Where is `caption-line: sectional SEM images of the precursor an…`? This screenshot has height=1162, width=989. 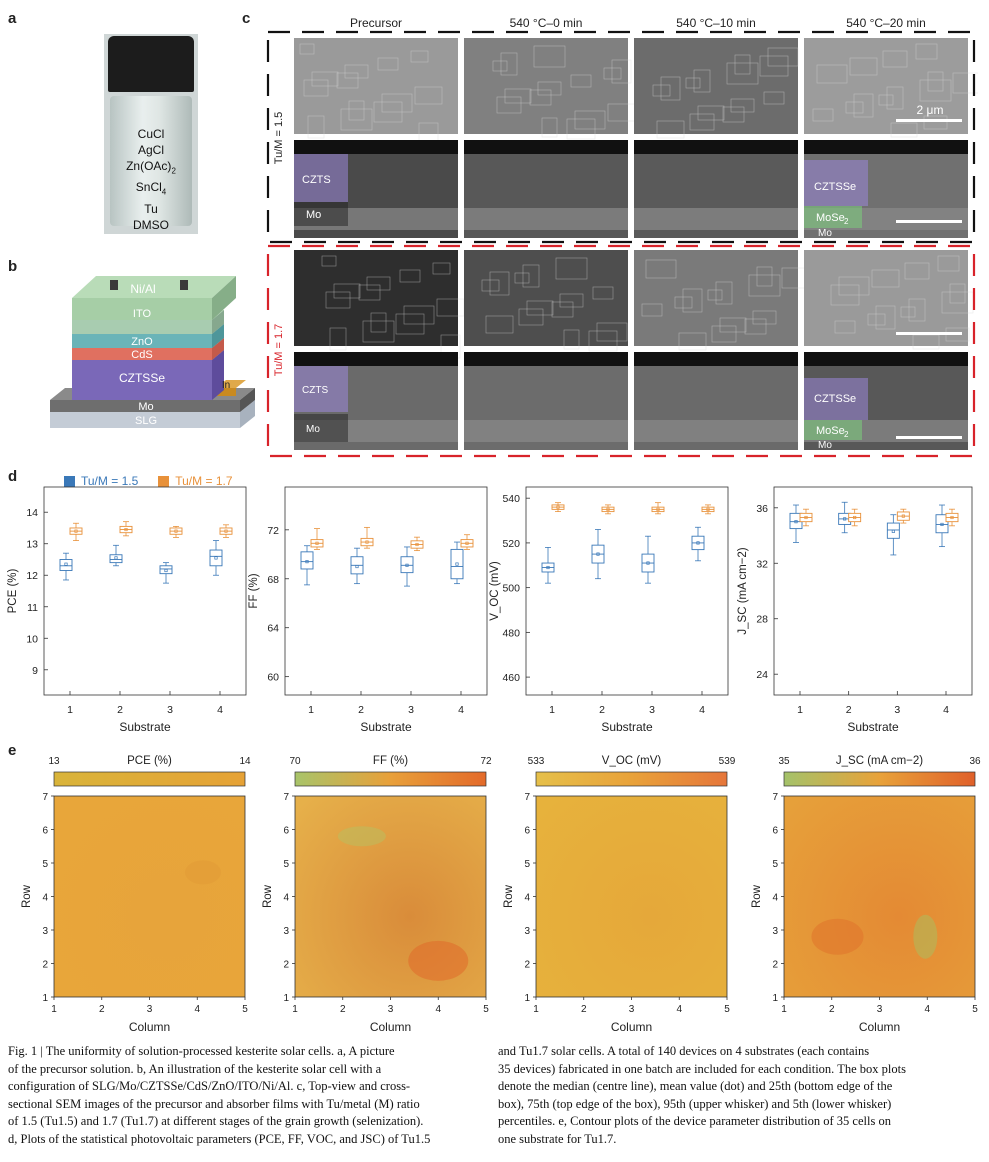 caption-line: sectional SEM images of the precursor an… is located at coordinates (214, 1103).